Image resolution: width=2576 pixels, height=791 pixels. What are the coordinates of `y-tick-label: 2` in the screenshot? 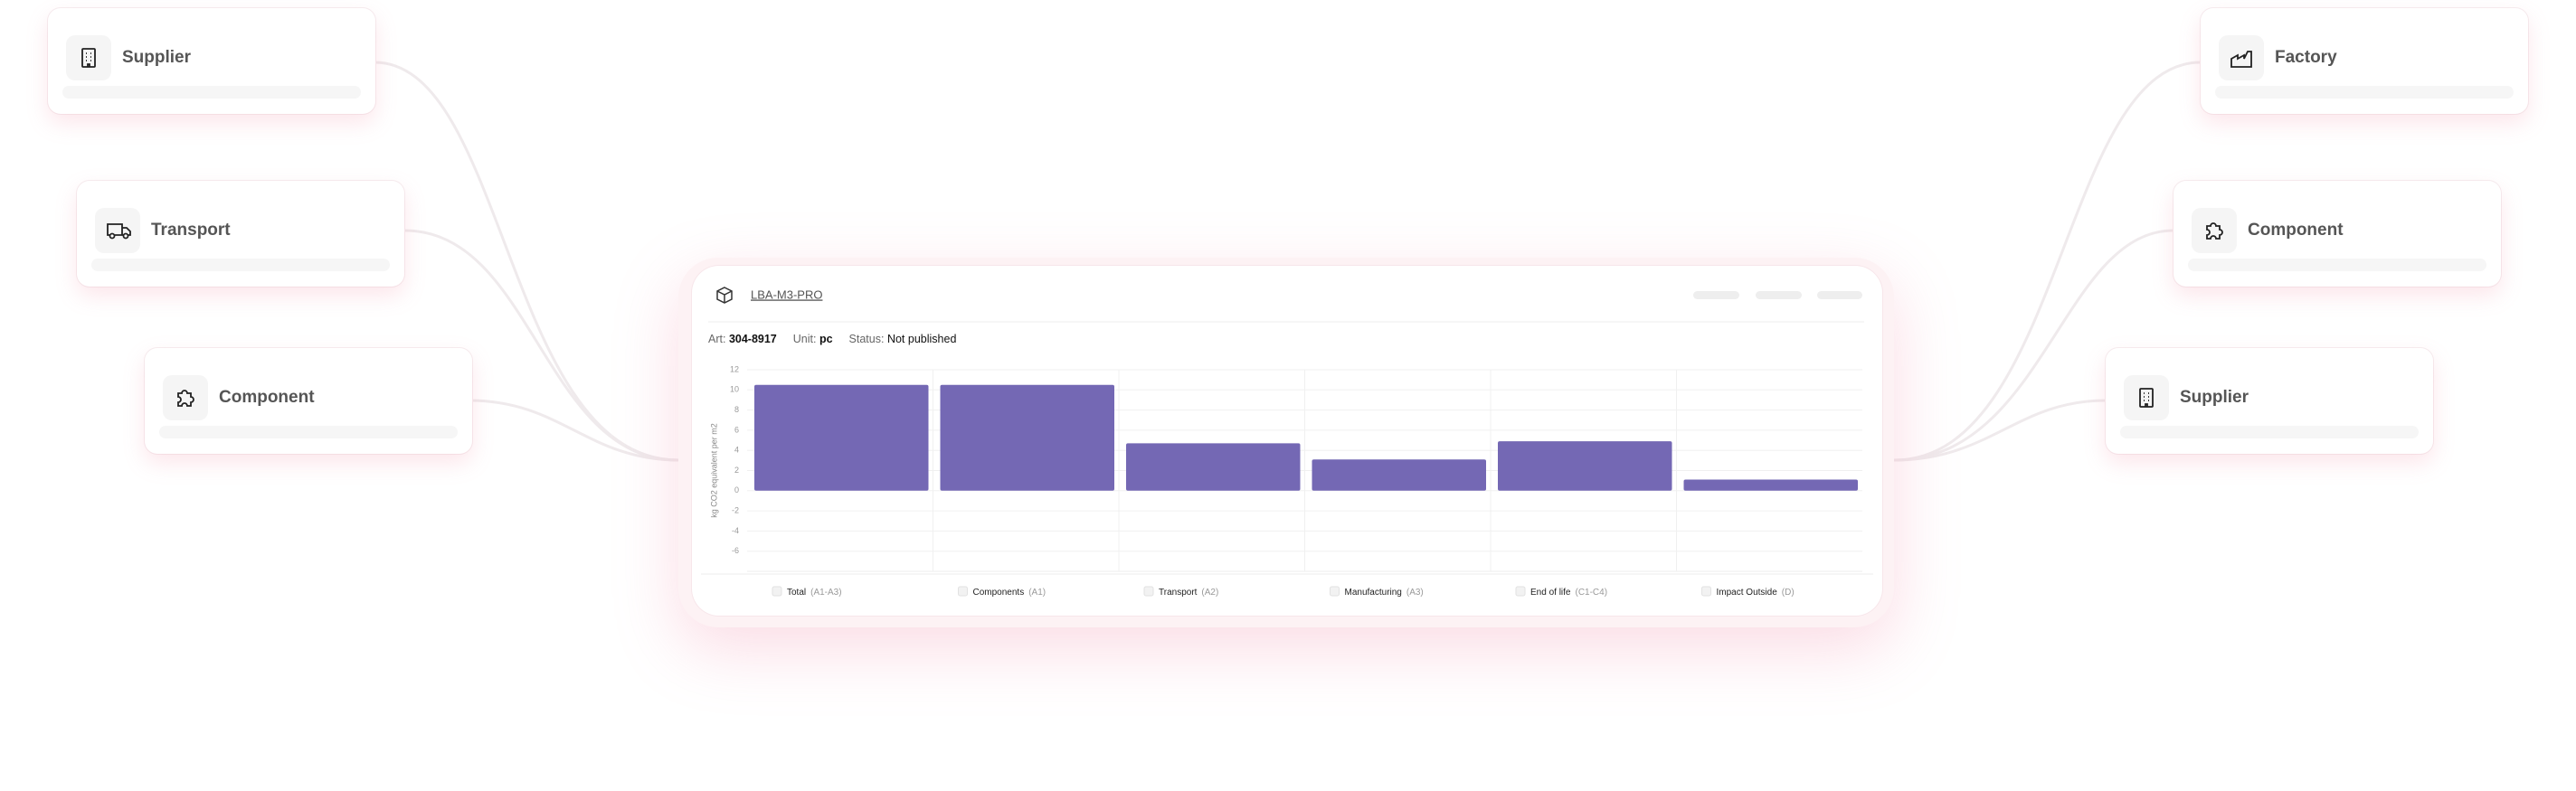 It's located at (736, 470).